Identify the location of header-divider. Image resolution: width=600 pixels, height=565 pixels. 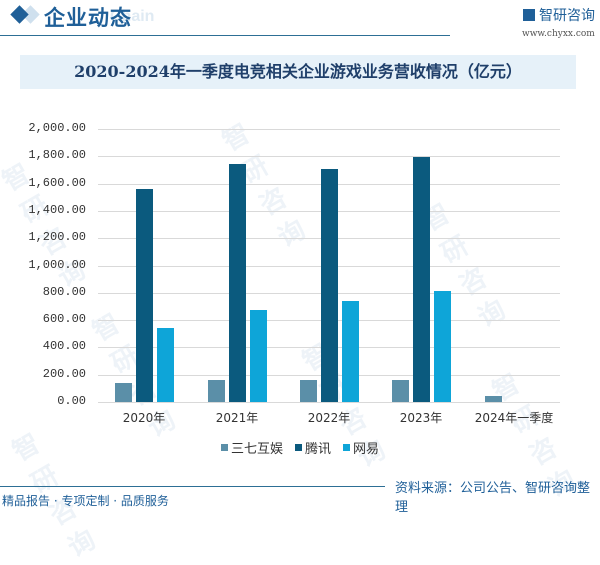
(225, 35).